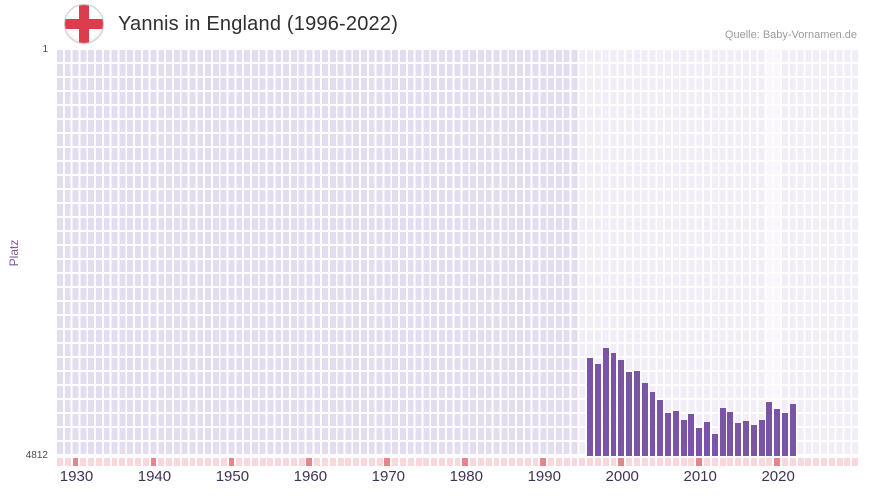  What do you see at coordinates (774, 253) in the screenshot?
I see `hover-highlight-column` at bounding box center [774, 253].